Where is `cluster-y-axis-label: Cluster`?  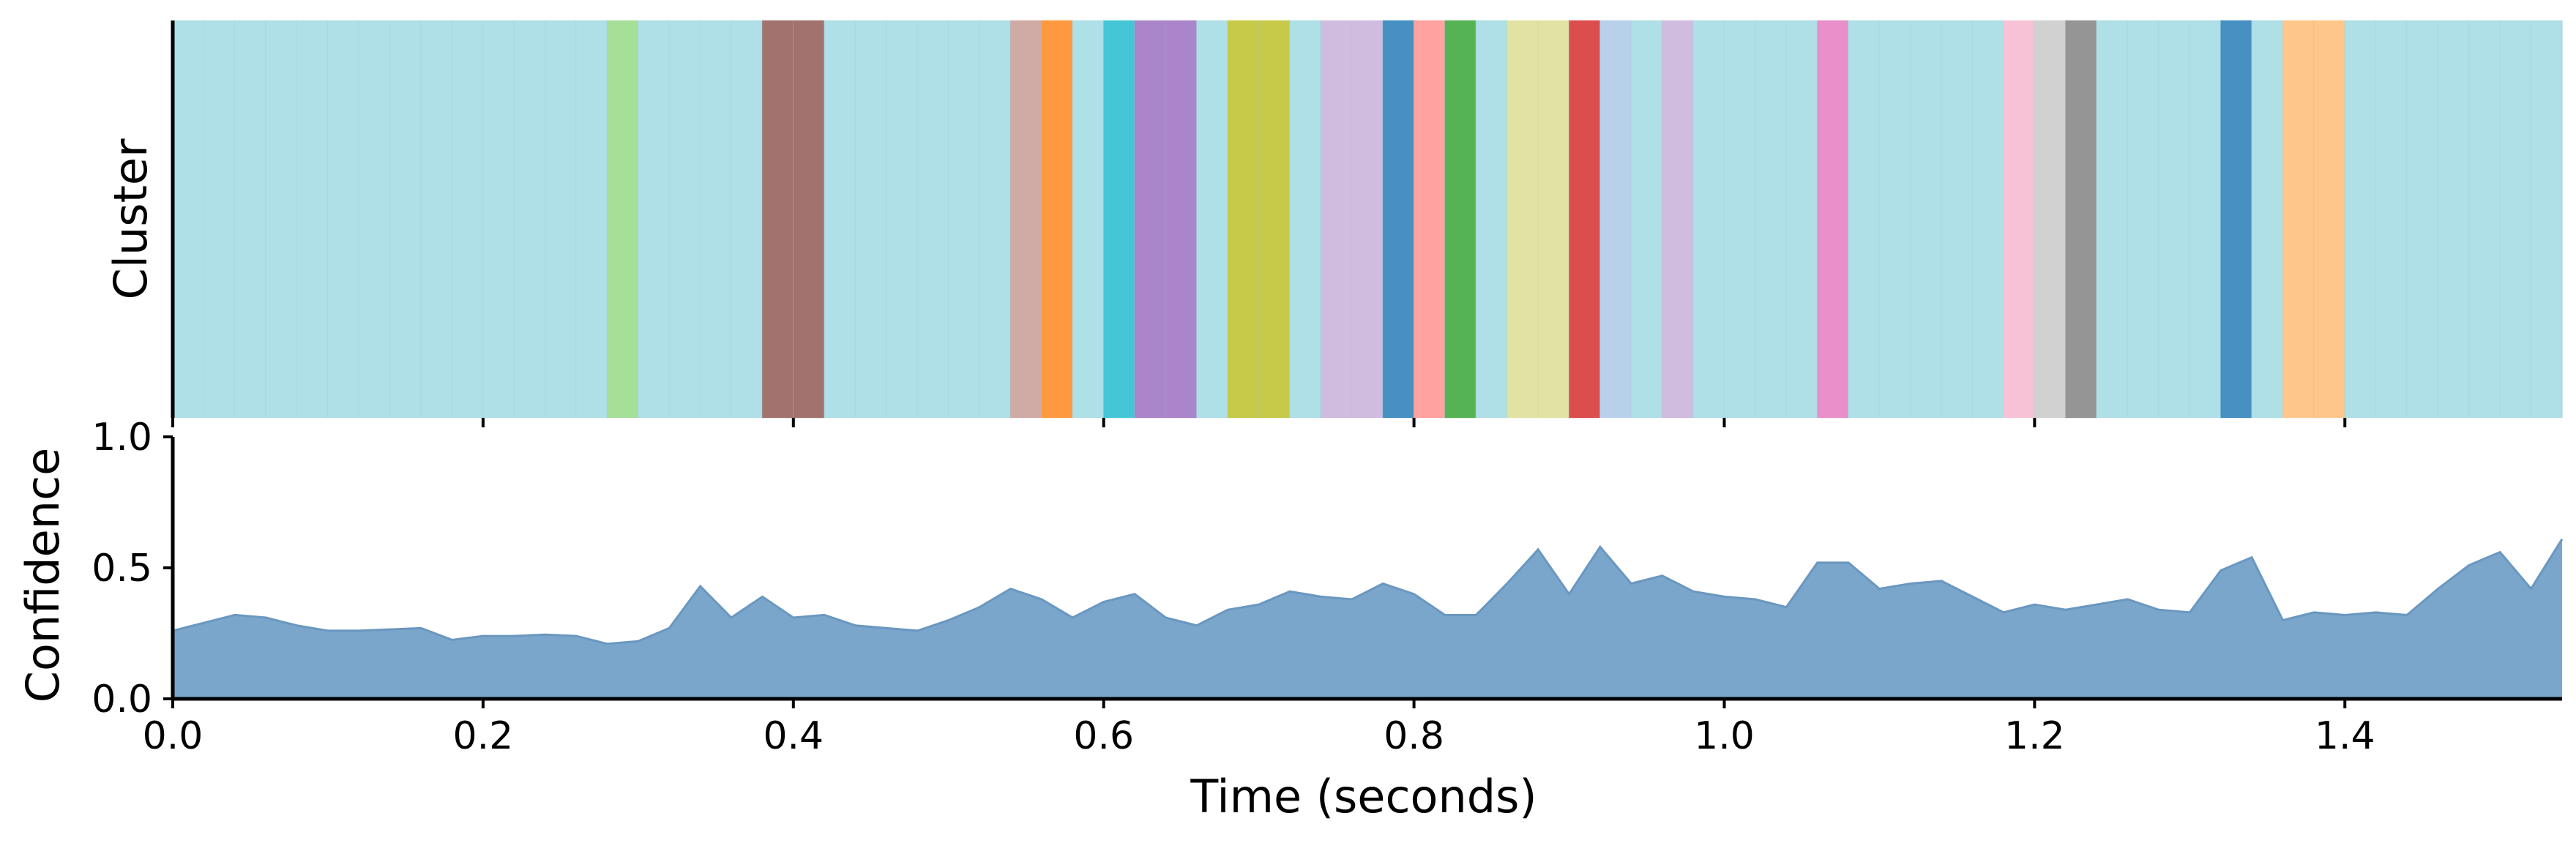 cluster-y-axis-label: Cluster is located at coordinates (130, 219).